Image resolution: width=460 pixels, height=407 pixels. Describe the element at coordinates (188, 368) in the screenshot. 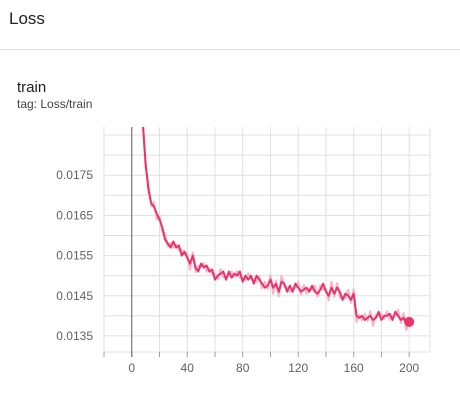

I see `x-tick-label: 40` at that location.